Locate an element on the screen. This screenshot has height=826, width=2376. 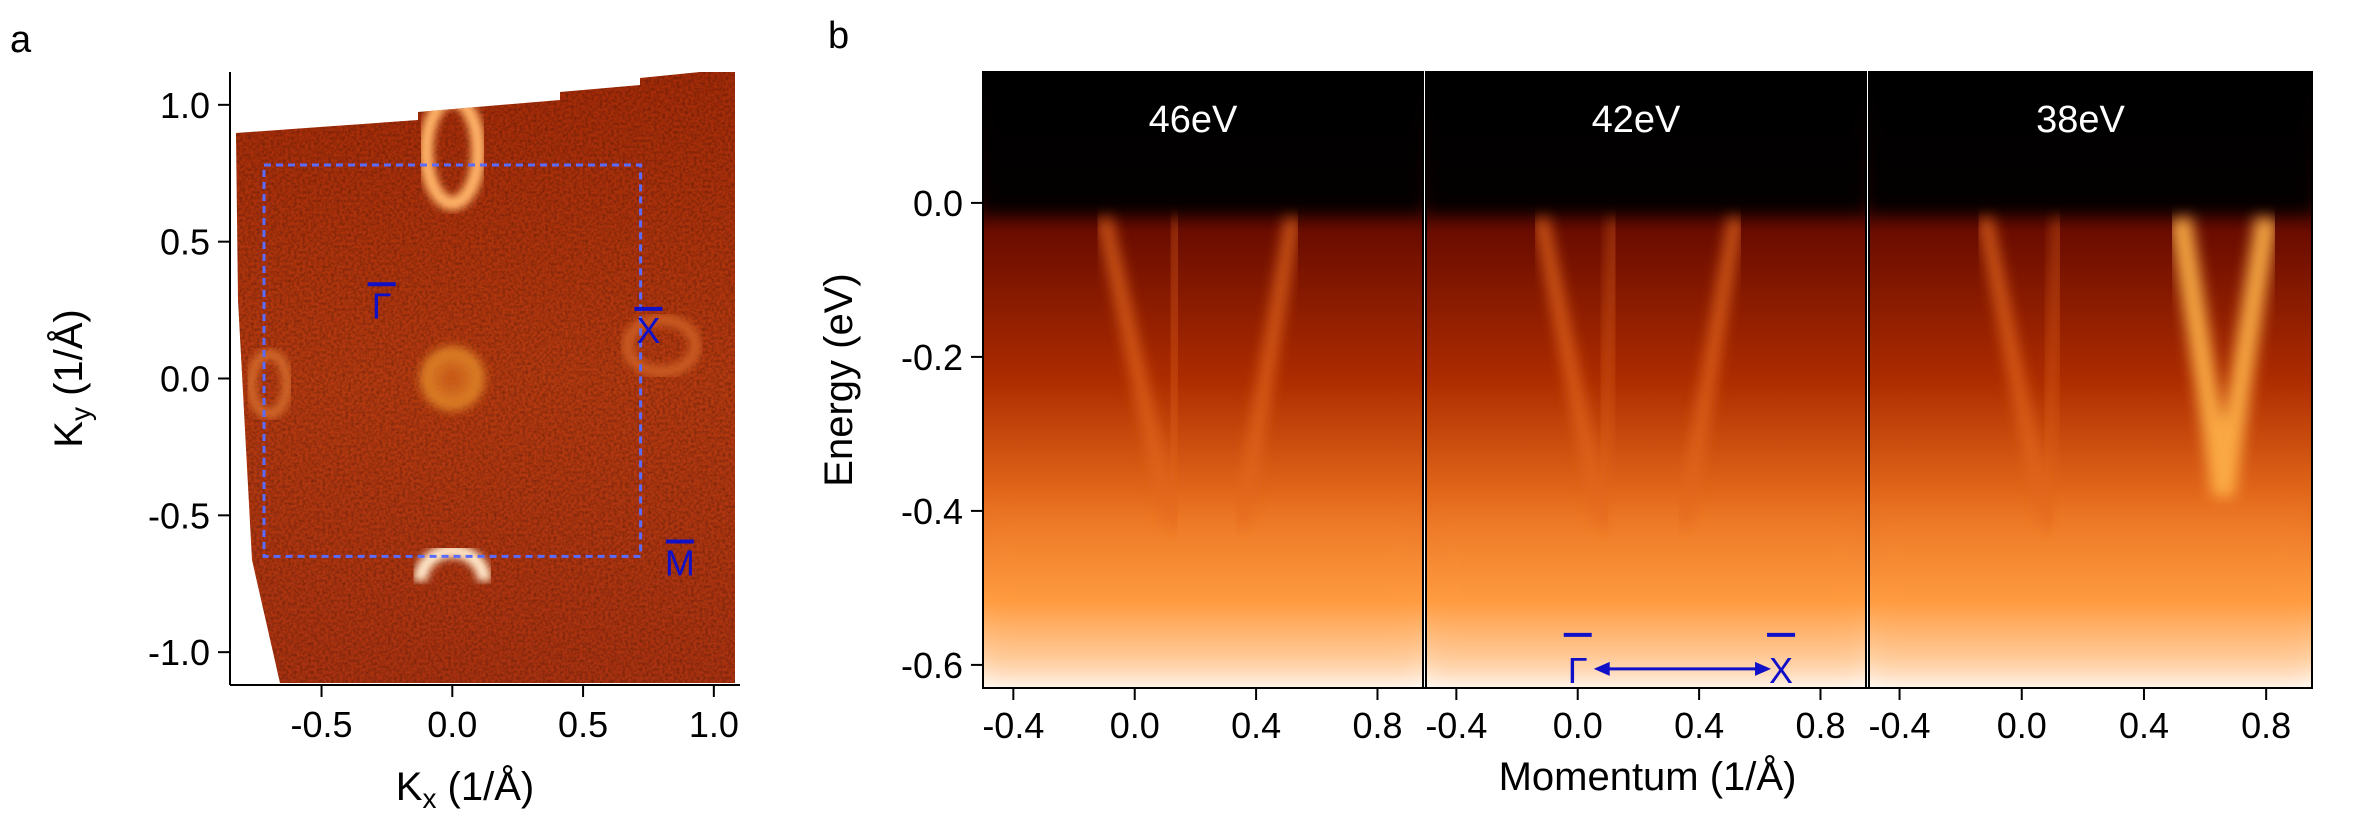
energy-tick-label: 0.0 is located at coordinates (938, 203).